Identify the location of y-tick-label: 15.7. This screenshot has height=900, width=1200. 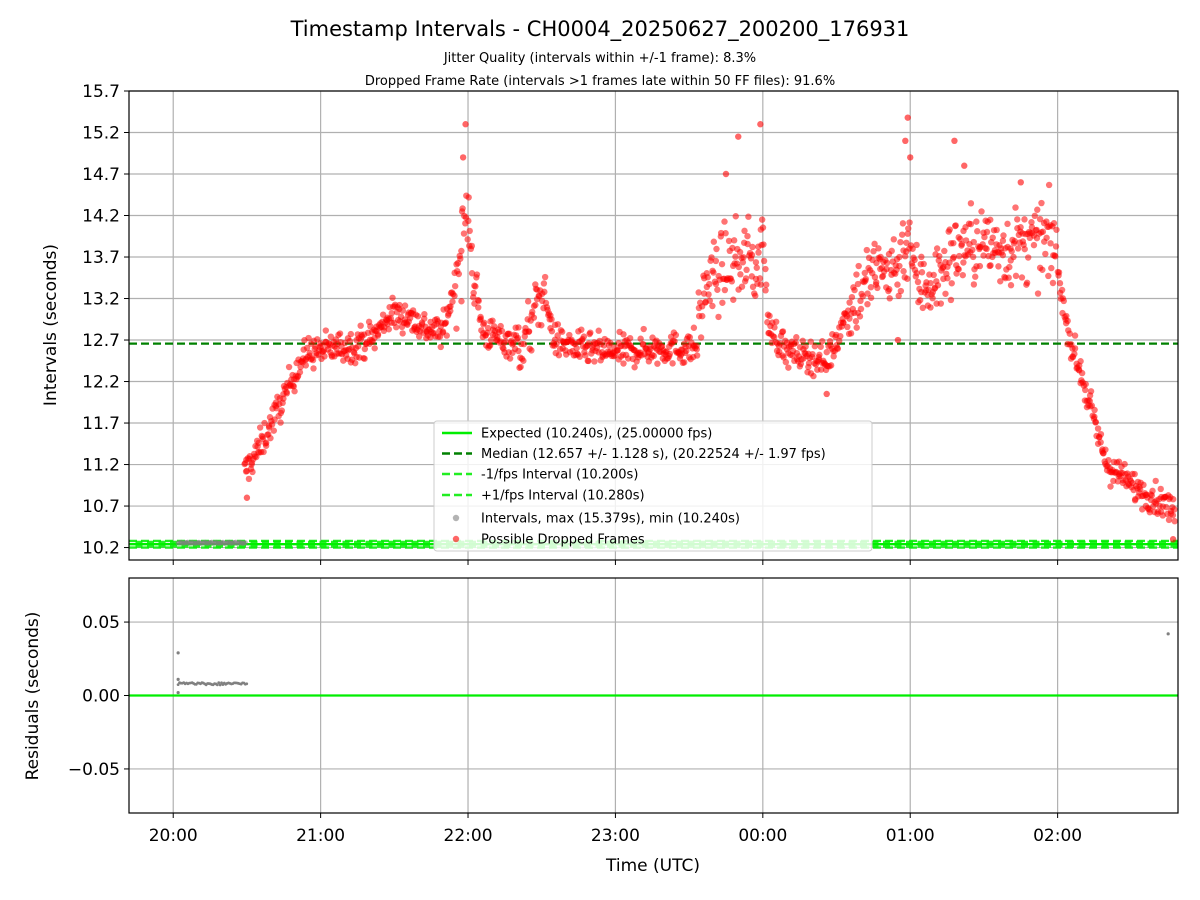
(101, 92).